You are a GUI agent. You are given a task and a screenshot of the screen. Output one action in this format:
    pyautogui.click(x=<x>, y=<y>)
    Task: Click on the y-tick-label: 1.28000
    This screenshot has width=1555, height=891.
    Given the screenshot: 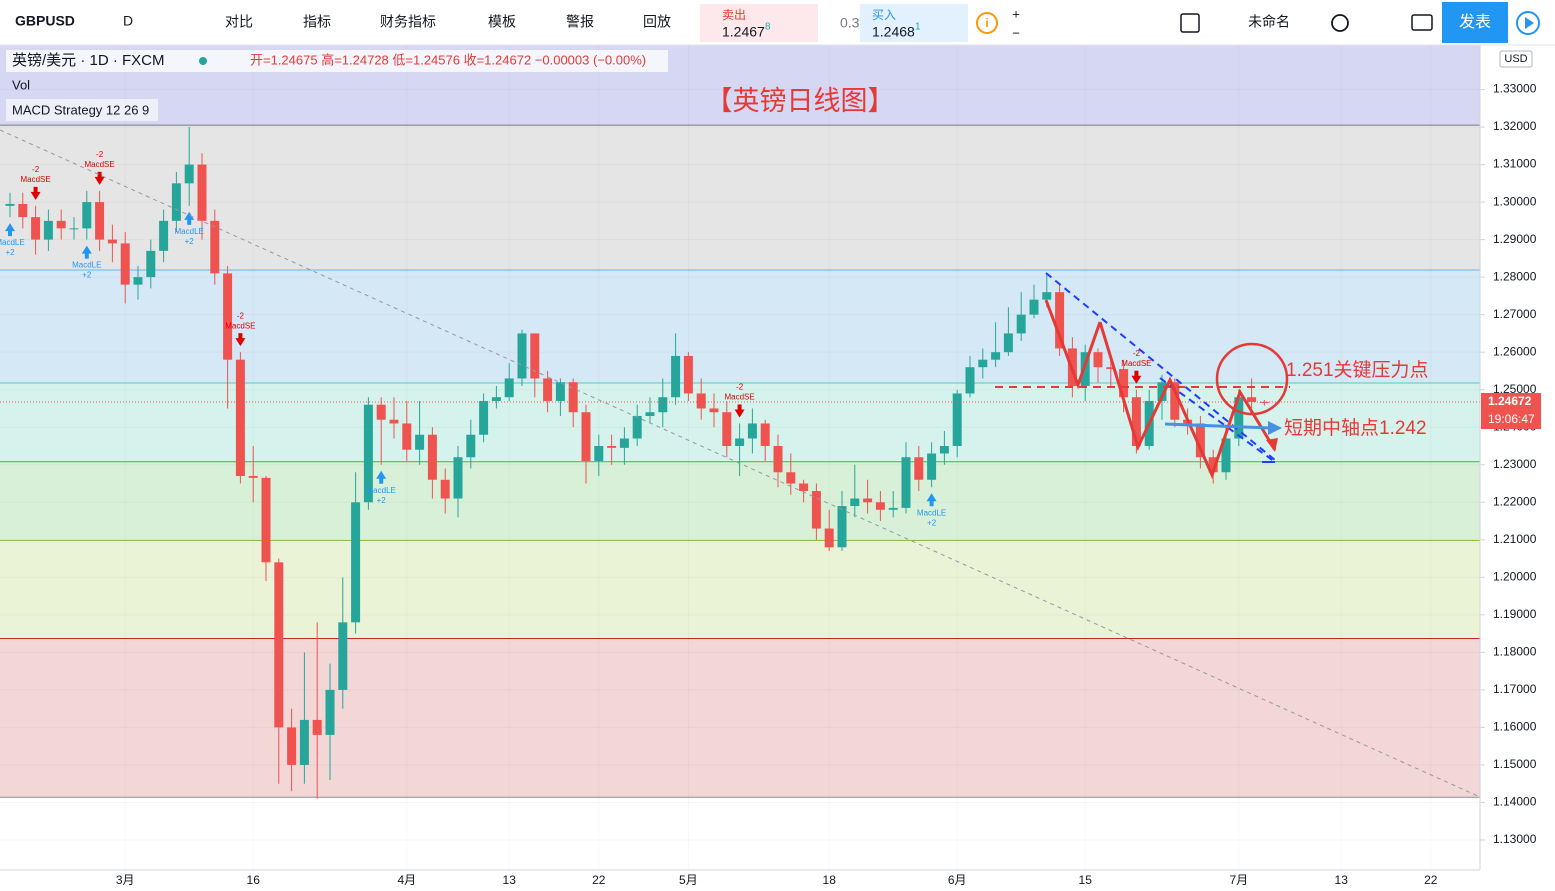 What is the action you would take?
    pyautogui.click(x=1515, y=276)
    